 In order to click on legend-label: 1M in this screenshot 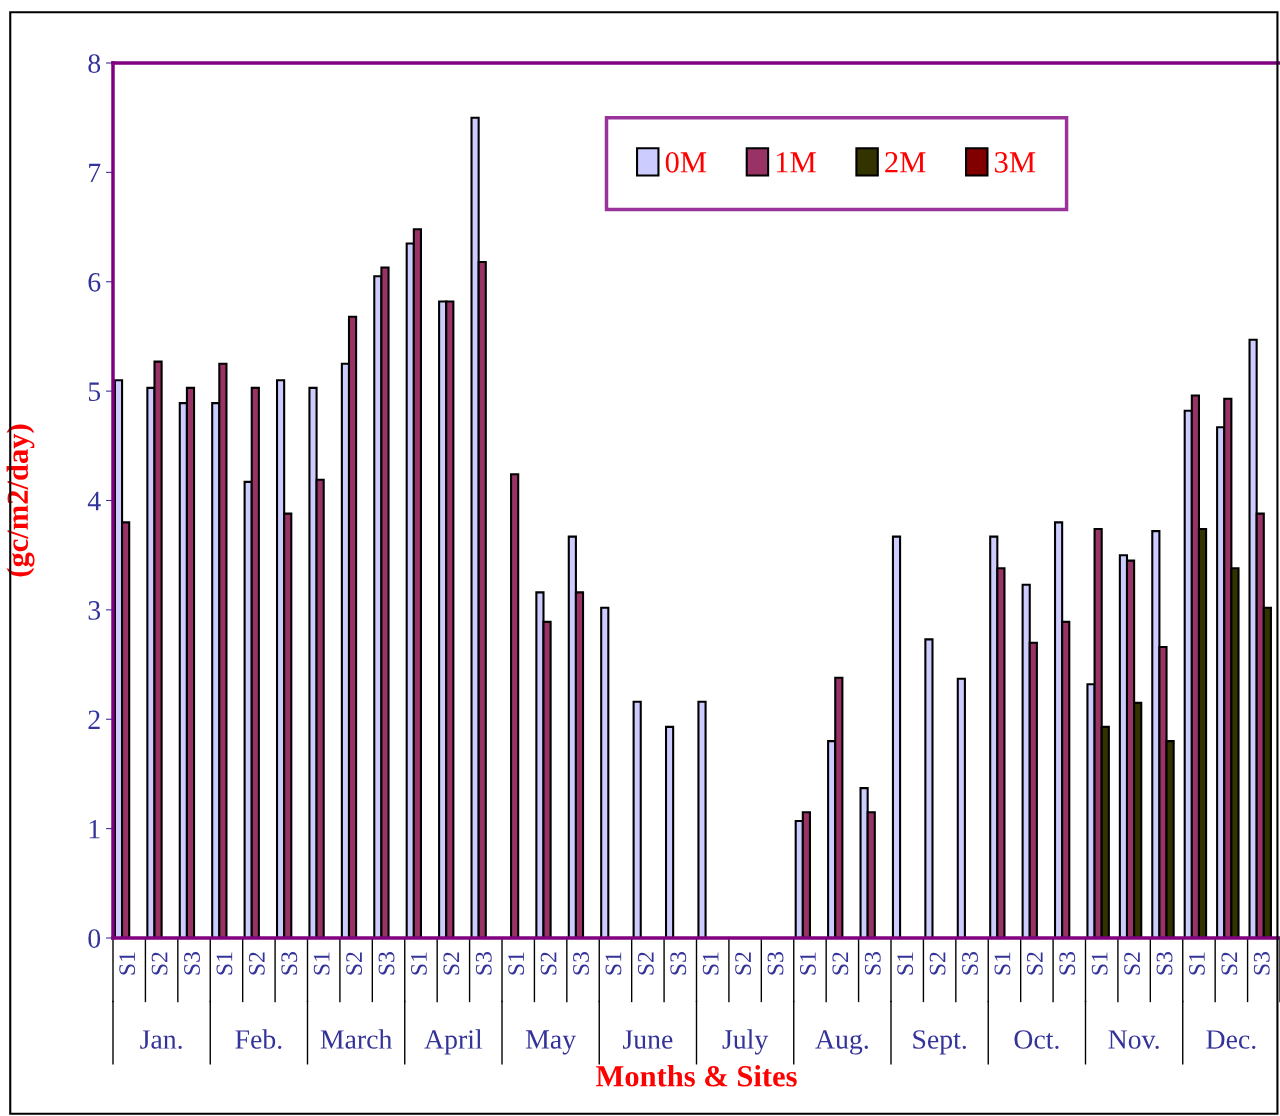, I will do `click(796, 162)`.